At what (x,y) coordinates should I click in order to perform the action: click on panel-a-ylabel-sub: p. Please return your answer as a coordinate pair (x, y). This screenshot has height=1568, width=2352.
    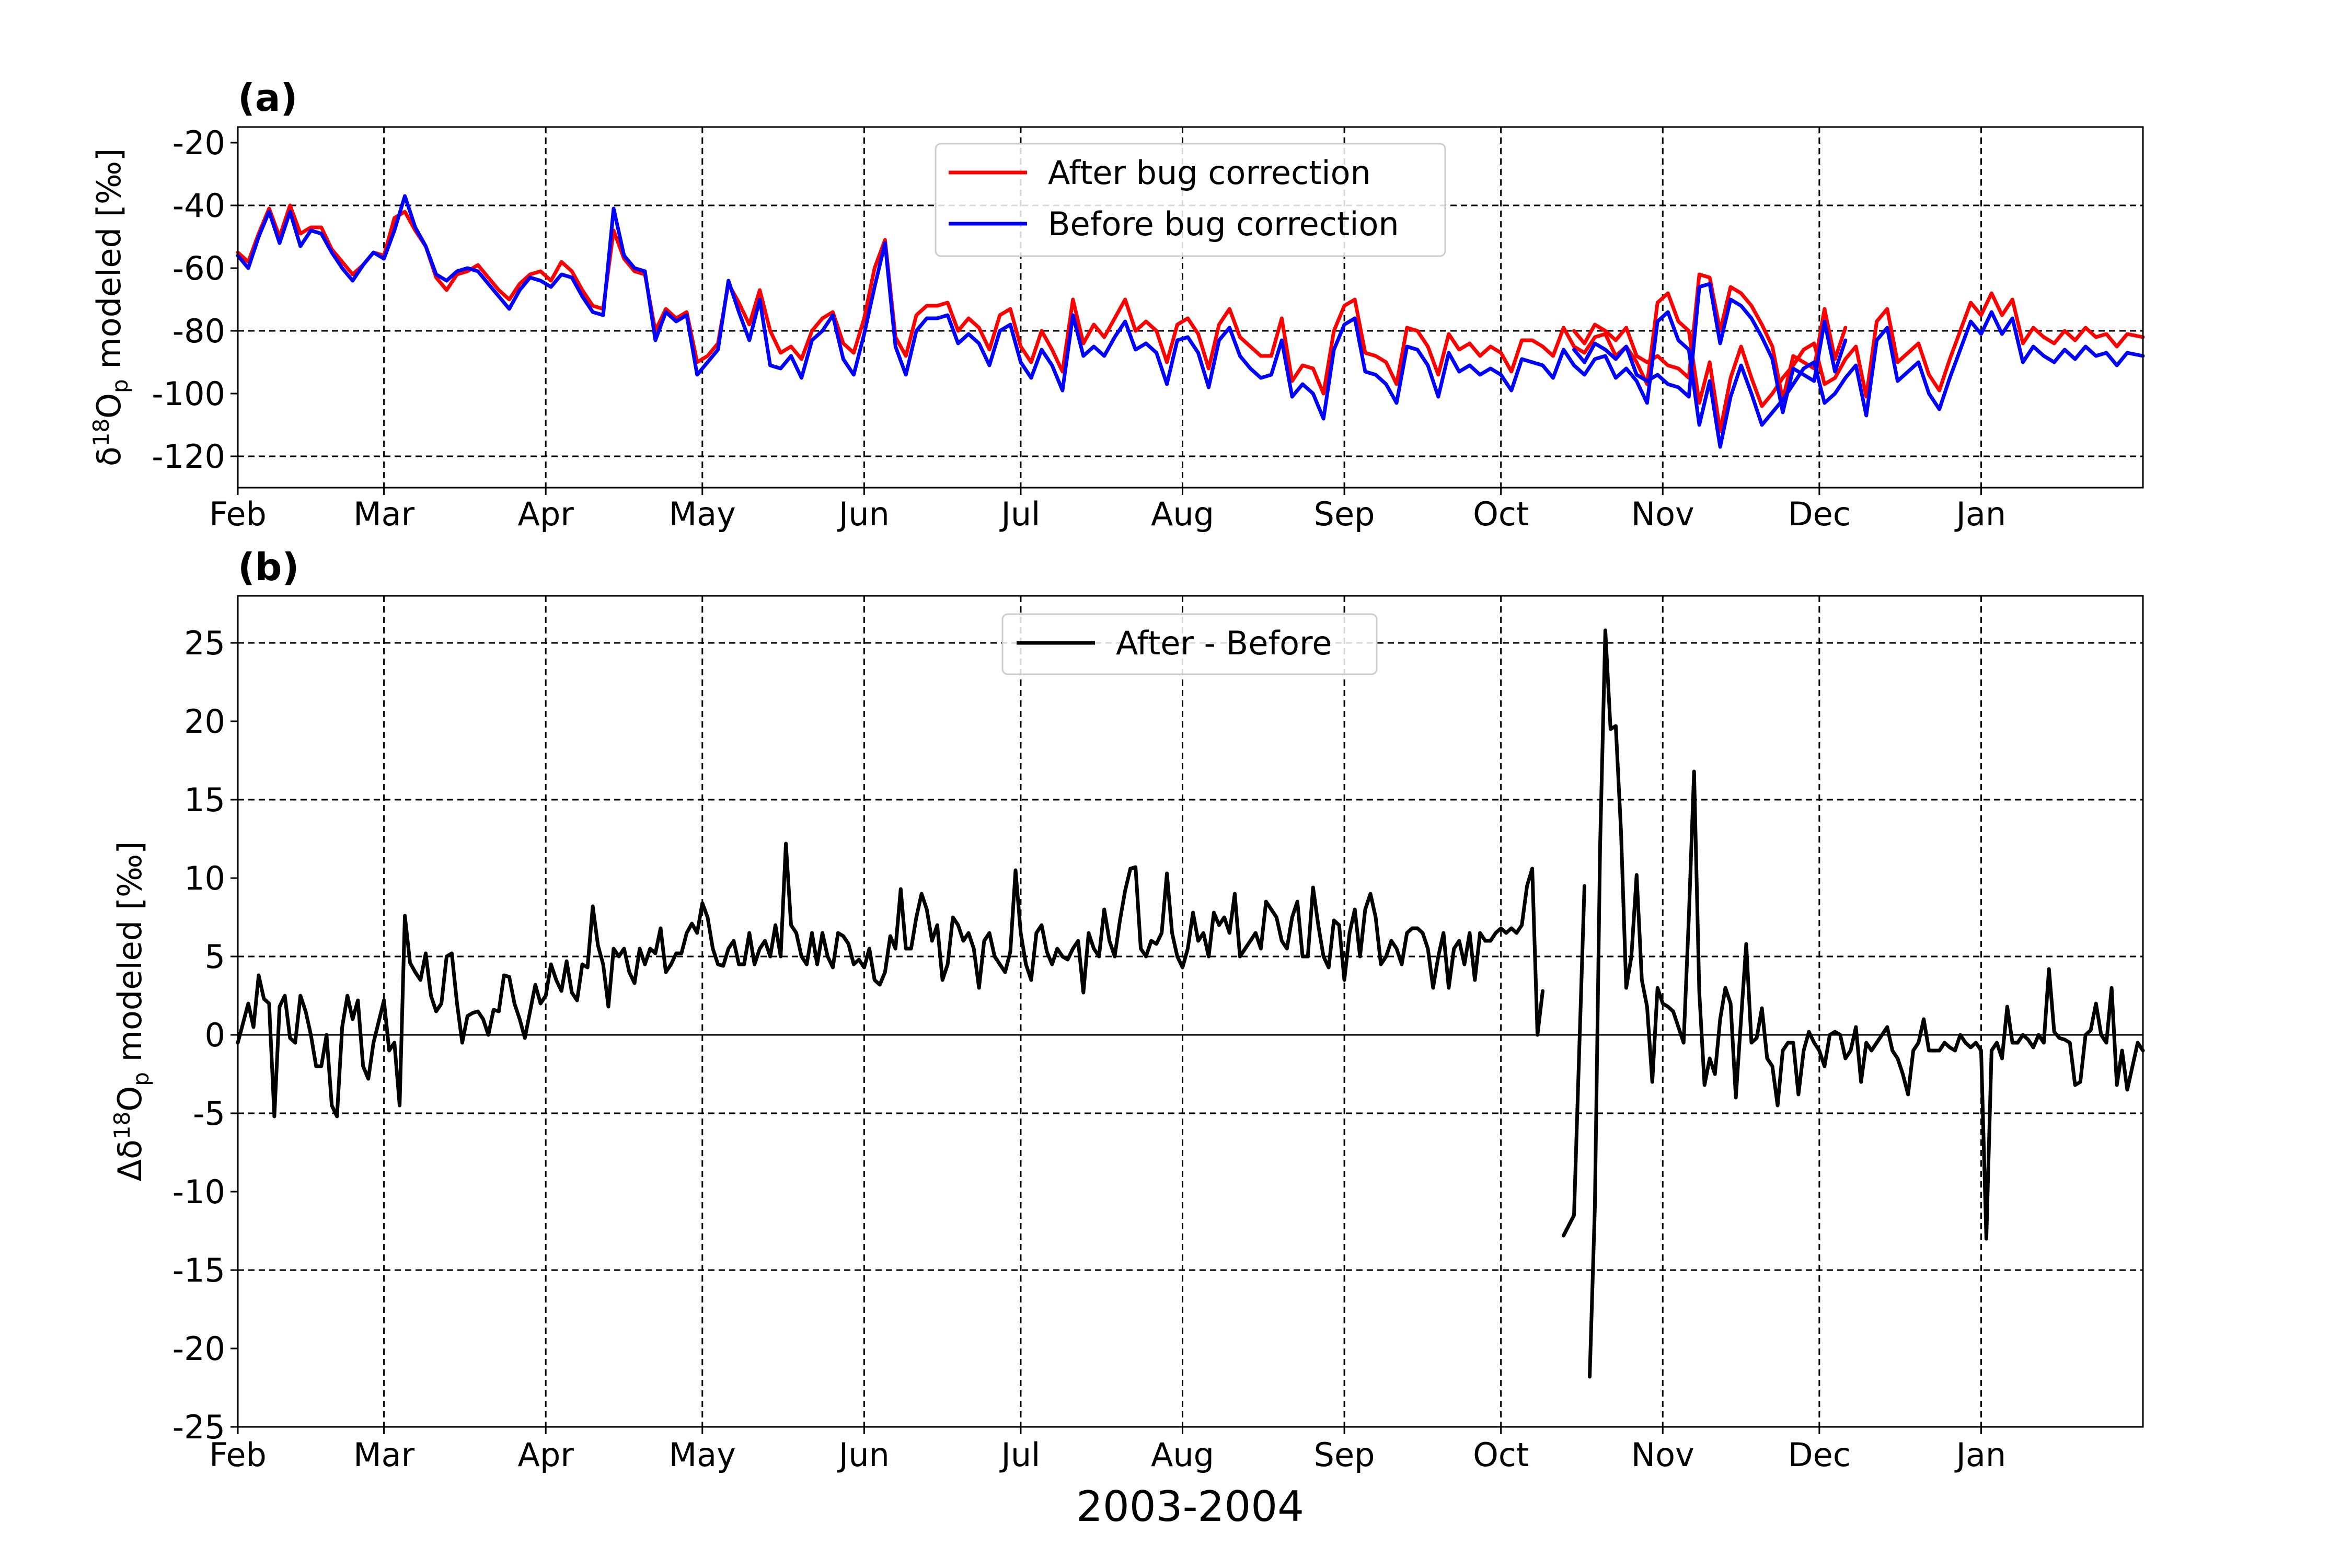
    Looking at the image, I should click on (120, 386).